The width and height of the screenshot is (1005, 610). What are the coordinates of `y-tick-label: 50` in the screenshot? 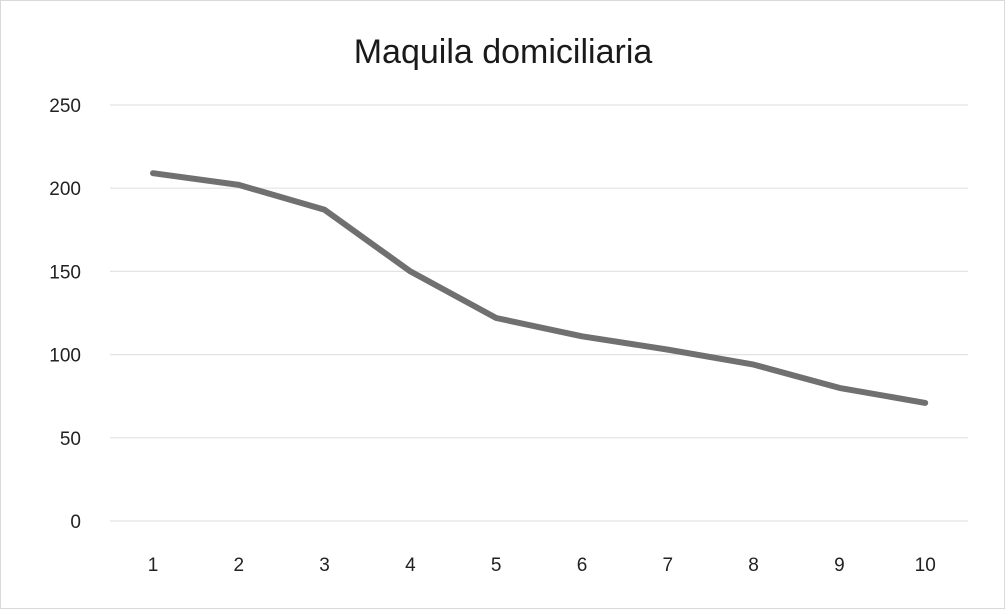 It's located at (70, 439).